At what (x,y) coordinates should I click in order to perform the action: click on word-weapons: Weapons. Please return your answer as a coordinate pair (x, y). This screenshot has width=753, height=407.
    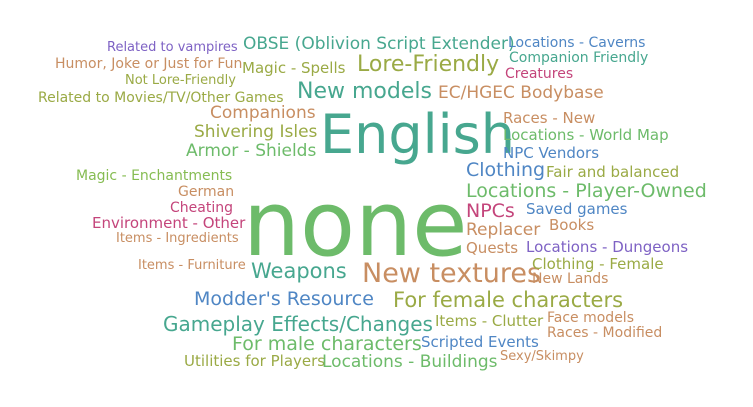
    Looking at the image, I should click on (299, 271).